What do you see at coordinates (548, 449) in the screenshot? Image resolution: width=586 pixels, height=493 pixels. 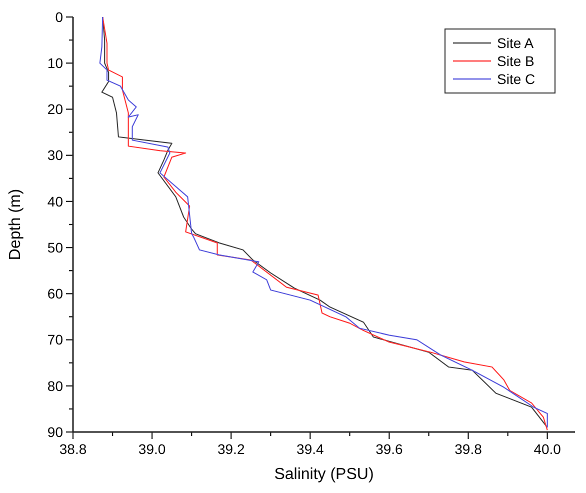 I see `x-tick-label: 40.0` at bounding box center [548, 449].